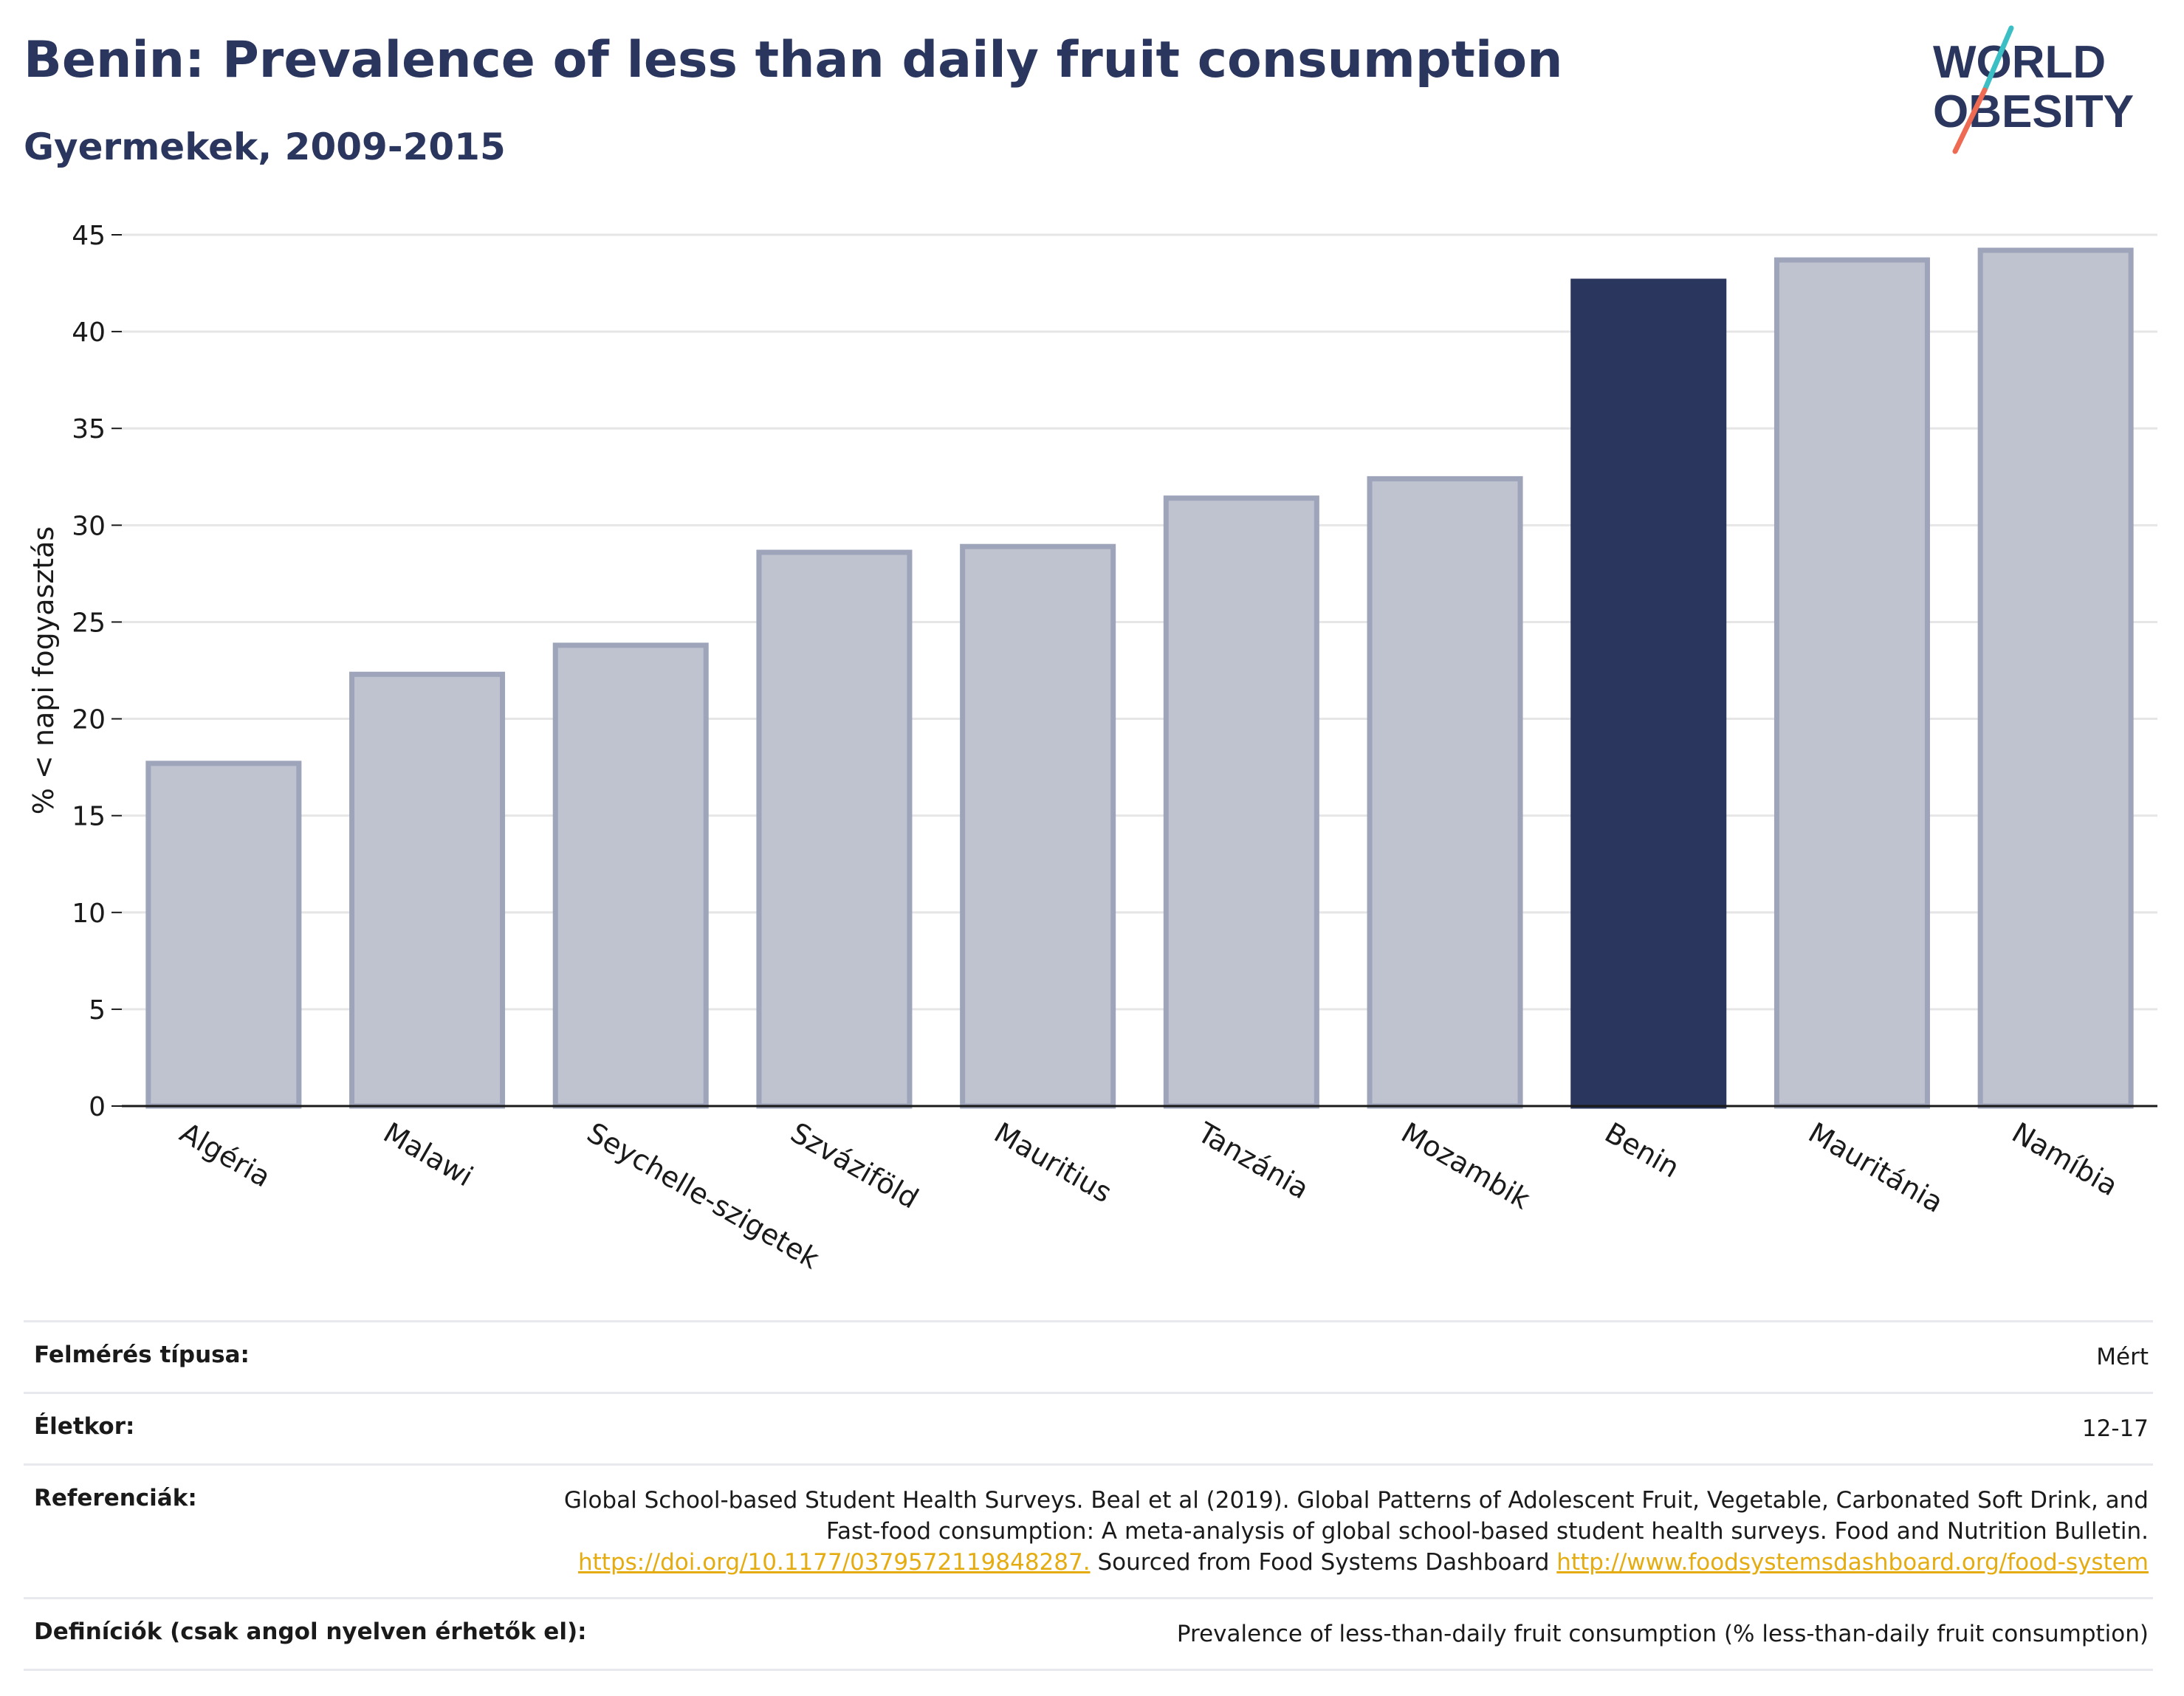  What do you see at coordinates (428, 1154) in the screenshot?
I see `x-tick-label: Malawi` at bounding box center [428, 1154].